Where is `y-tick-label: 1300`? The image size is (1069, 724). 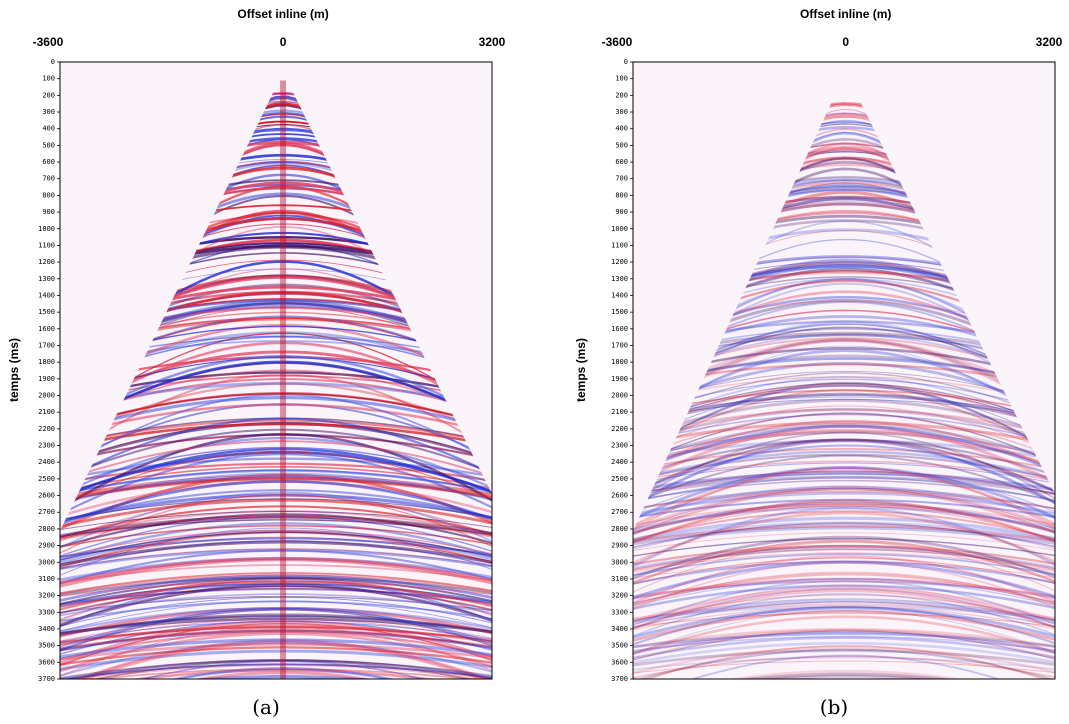 y-tick-label: 1300 is located at coordinates (619, 279).